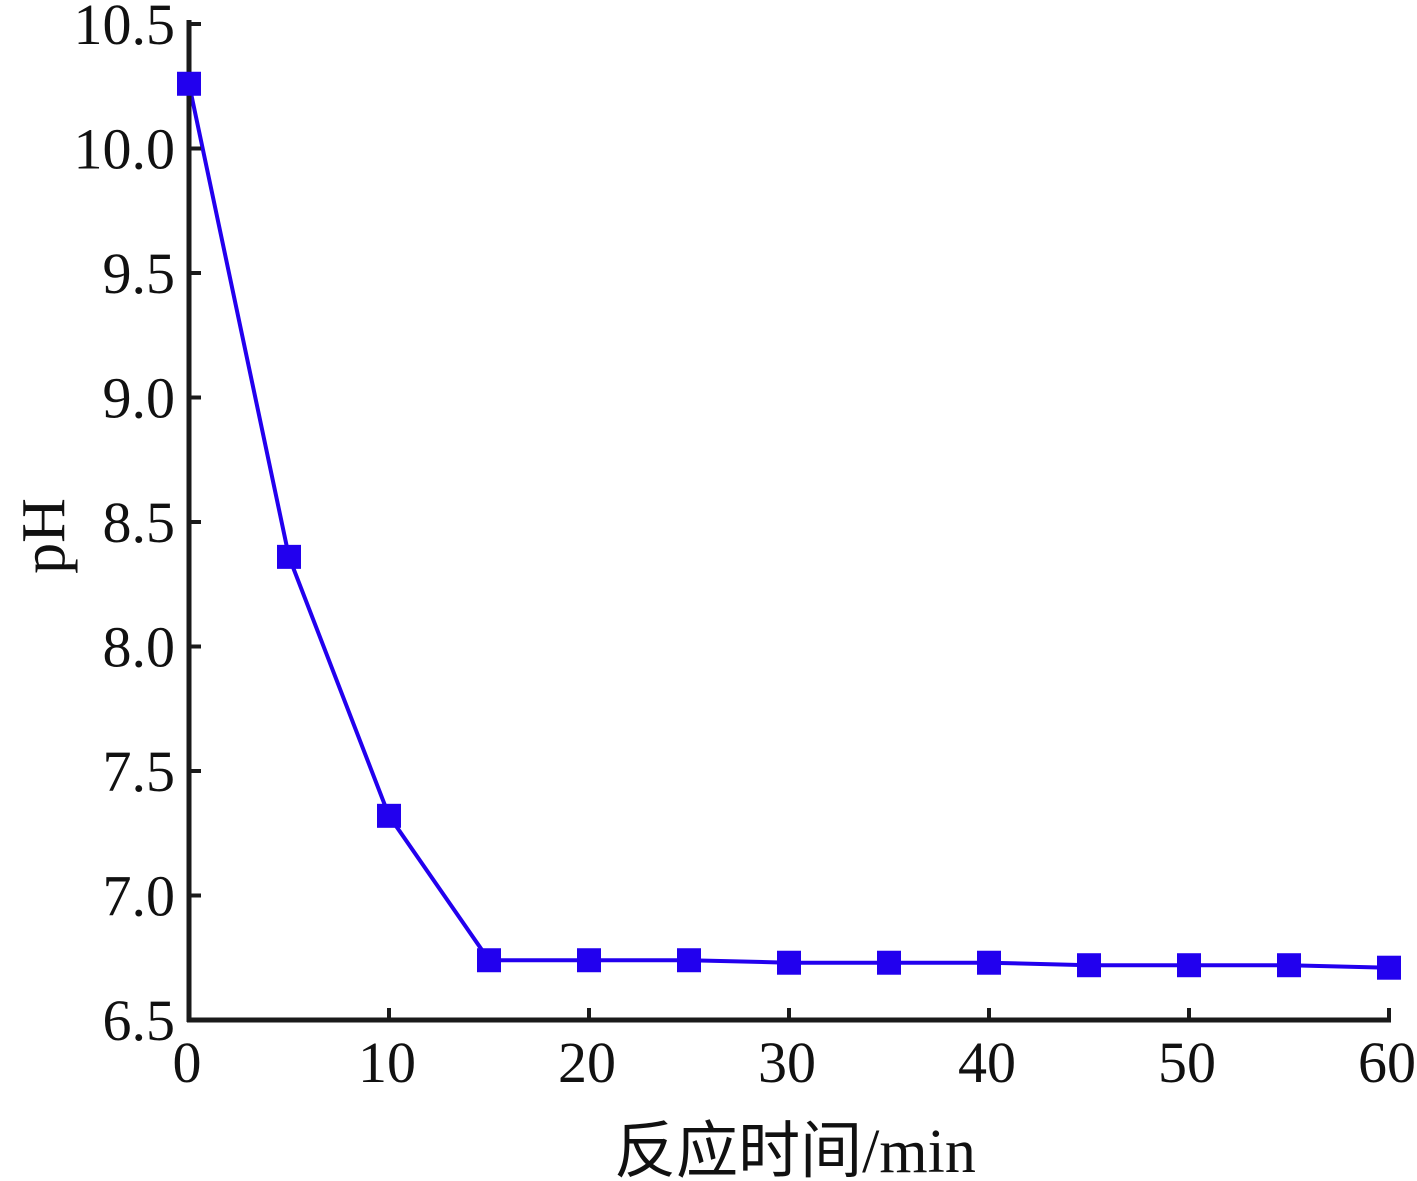 This screenshot has width=1417, height=1181. Describe the element at coordinates (787, 1062) in the screenshot. I see `x-tick-label: 30` at that location.